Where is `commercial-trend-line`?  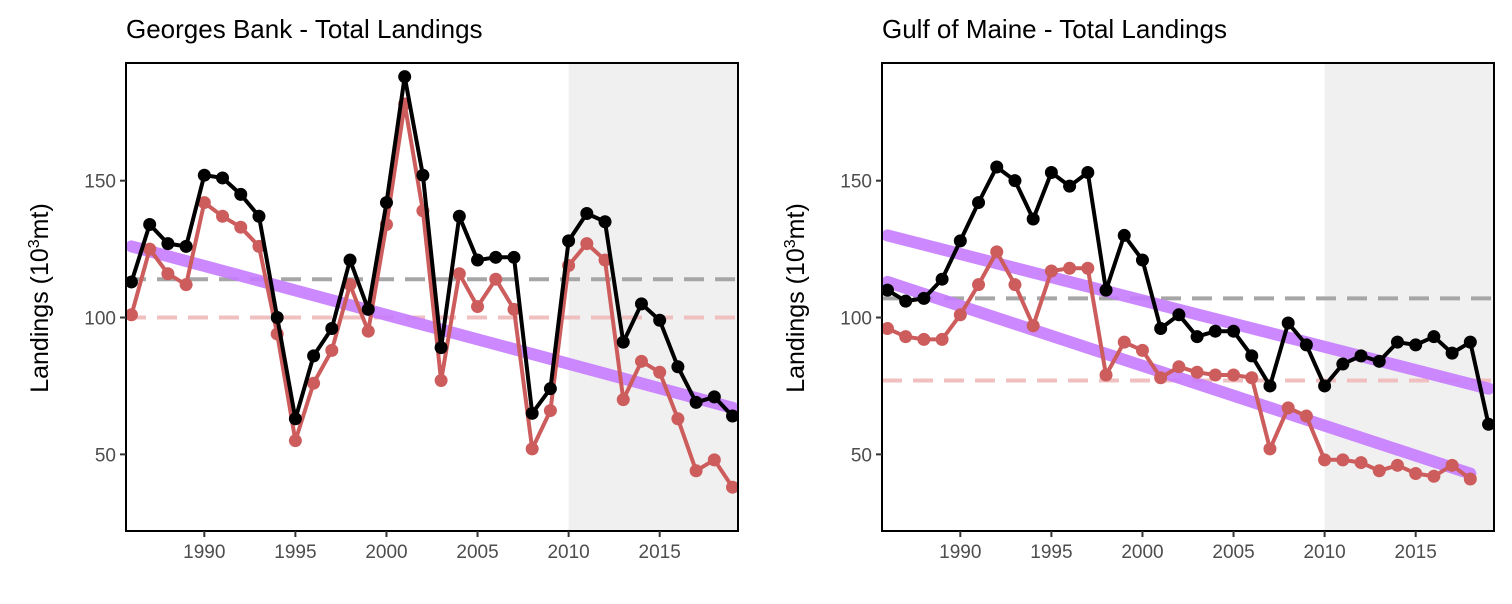
commercial-trend-line is located at coordinates (1179, 377).